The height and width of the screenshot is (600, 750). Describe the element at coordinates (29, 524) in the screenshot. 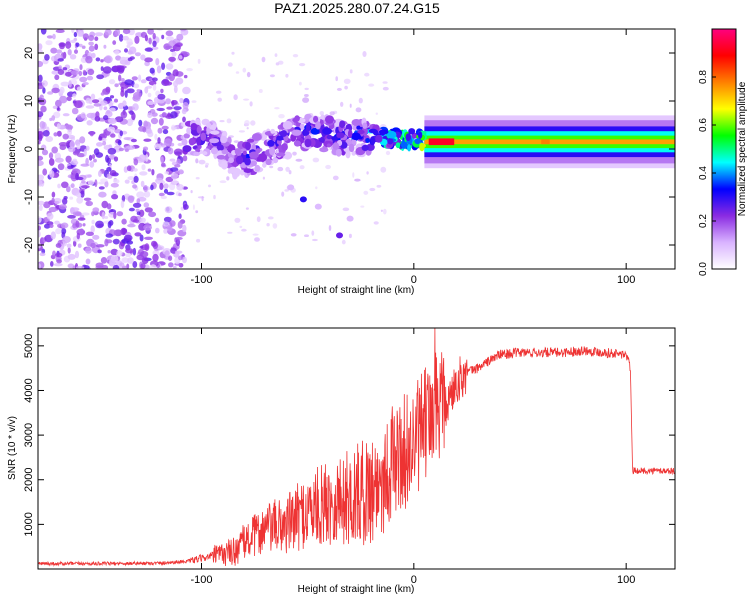

I see `y-tick-label: 1000` at that location.